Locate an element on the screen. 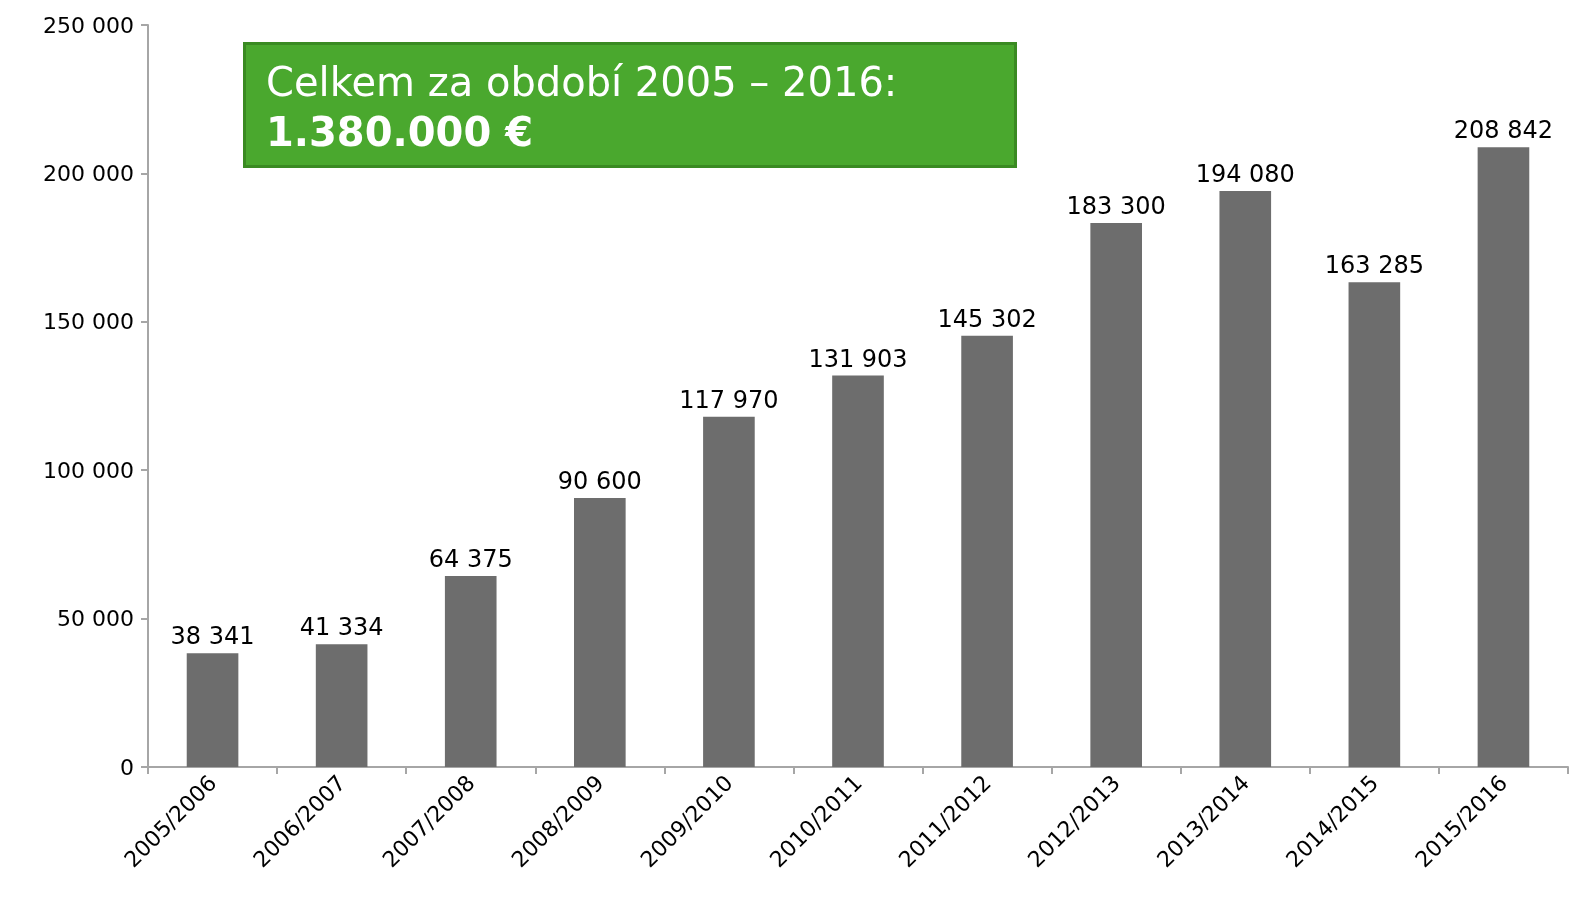  data-label: 117 970 is located at coordinates (729, 399).